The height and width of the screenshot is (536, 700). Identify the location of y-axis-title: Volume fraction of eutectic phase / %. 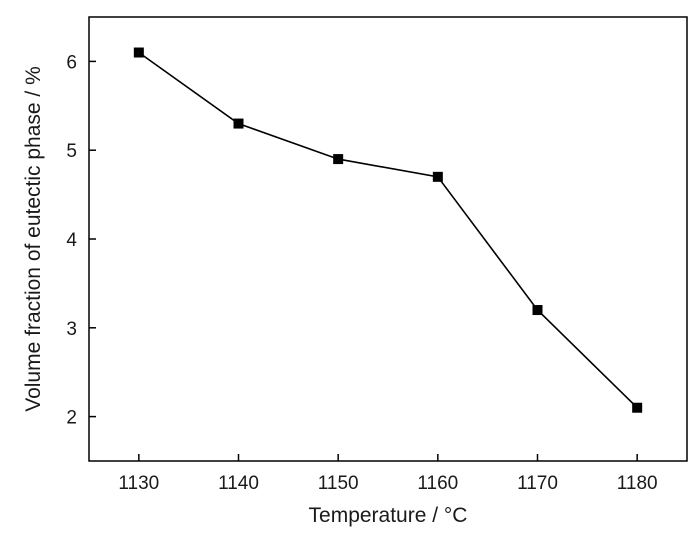
(33, 239).